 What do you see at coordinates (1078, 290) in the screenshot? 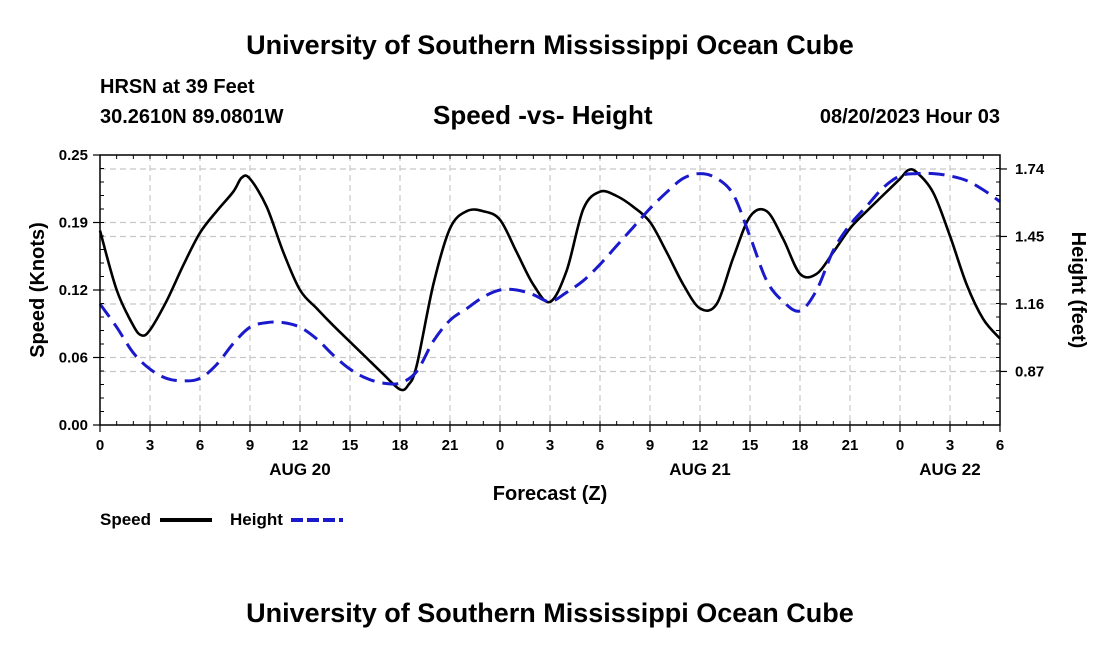
I see `y2-axis-label: Height (feet)` at bounding box center [1078, 290].